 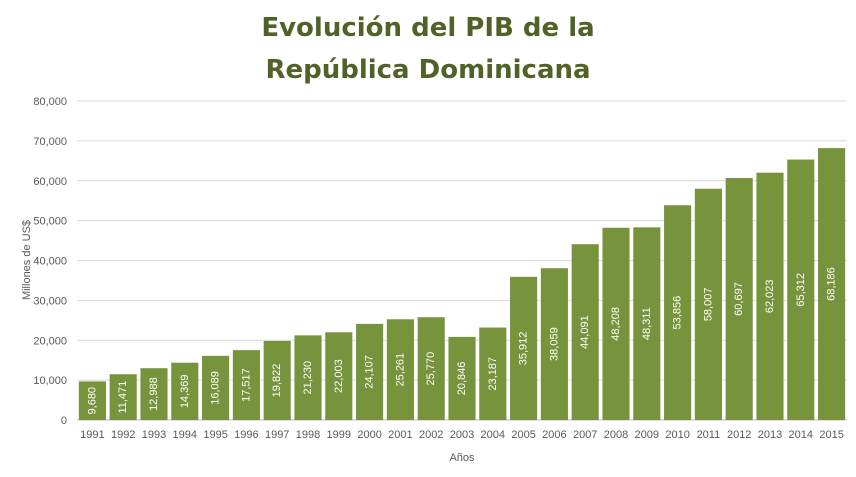 I want to click on data-label: 9,680, so click(x=92, y=401).